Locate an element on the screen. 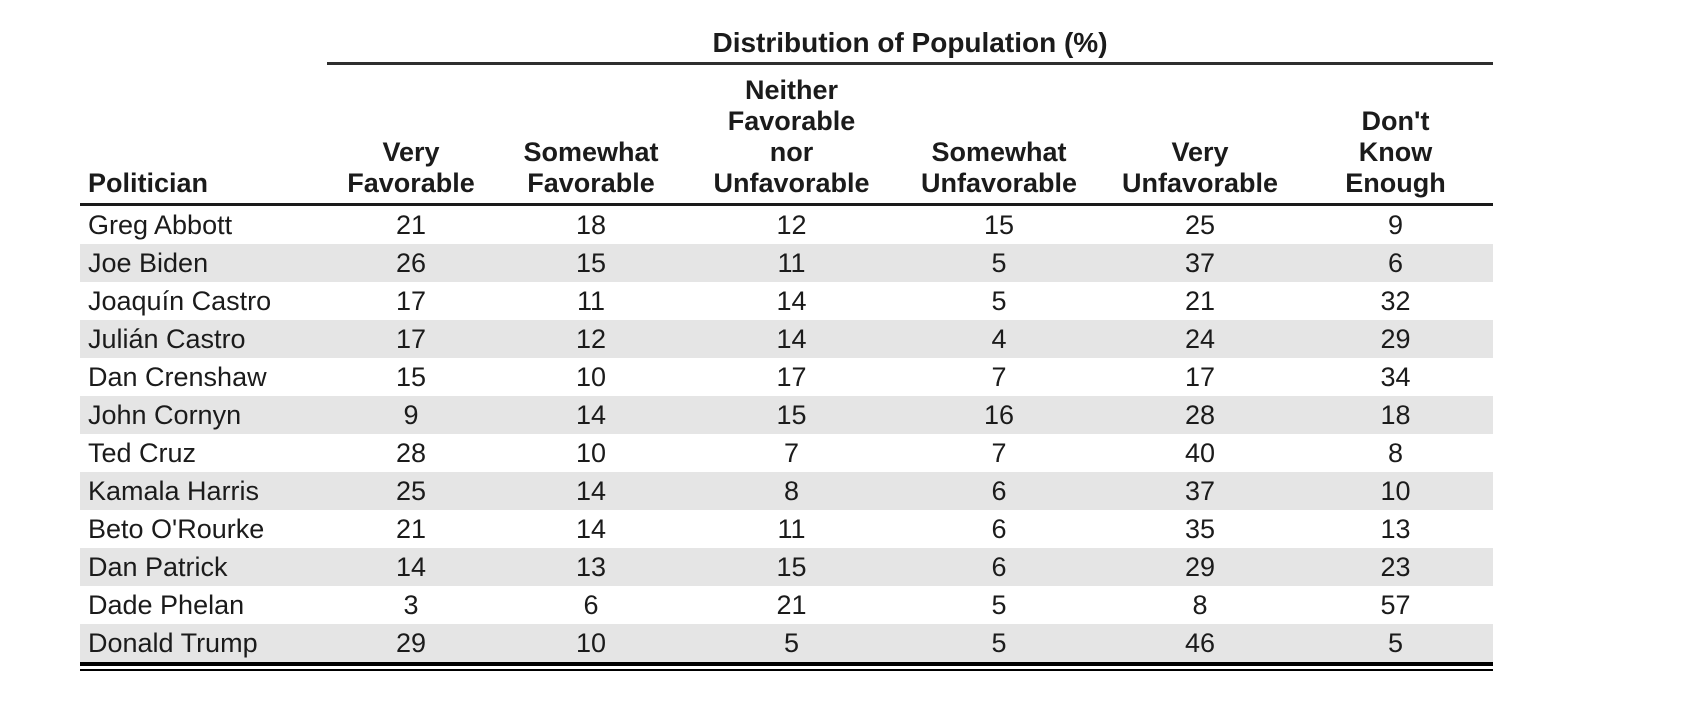 Image resolution: width=1706 pixels, height=720 pixels. table-row: Beto O'Rourke 21 14 11 6 35 13 is located at coordinates (786, 529).